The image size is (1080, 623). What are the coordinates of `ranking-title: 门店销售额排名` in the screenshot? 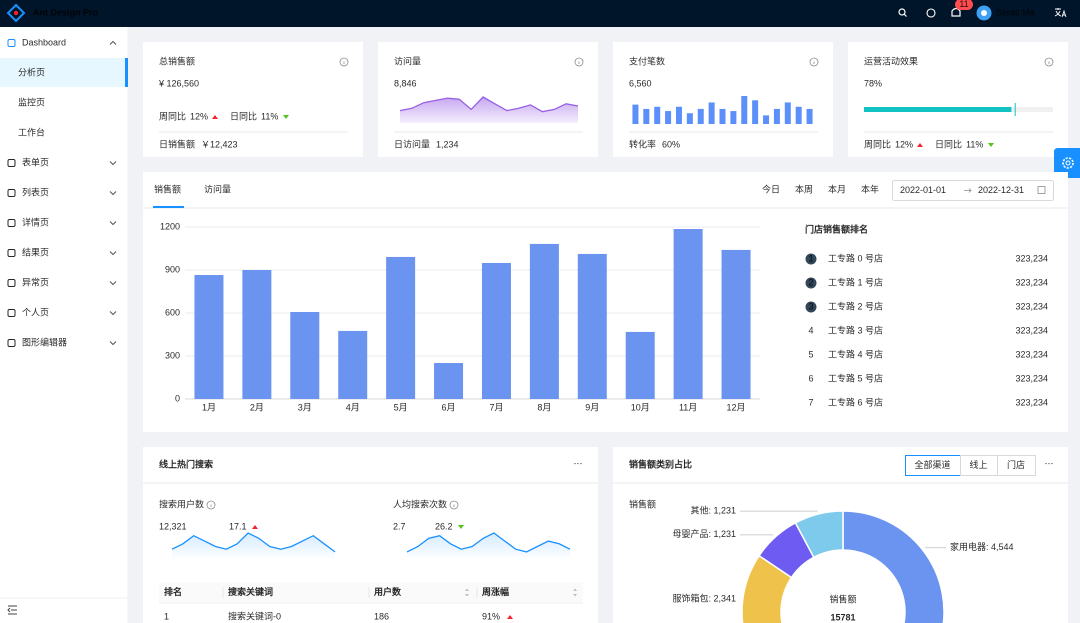 It's located at (836, 228).